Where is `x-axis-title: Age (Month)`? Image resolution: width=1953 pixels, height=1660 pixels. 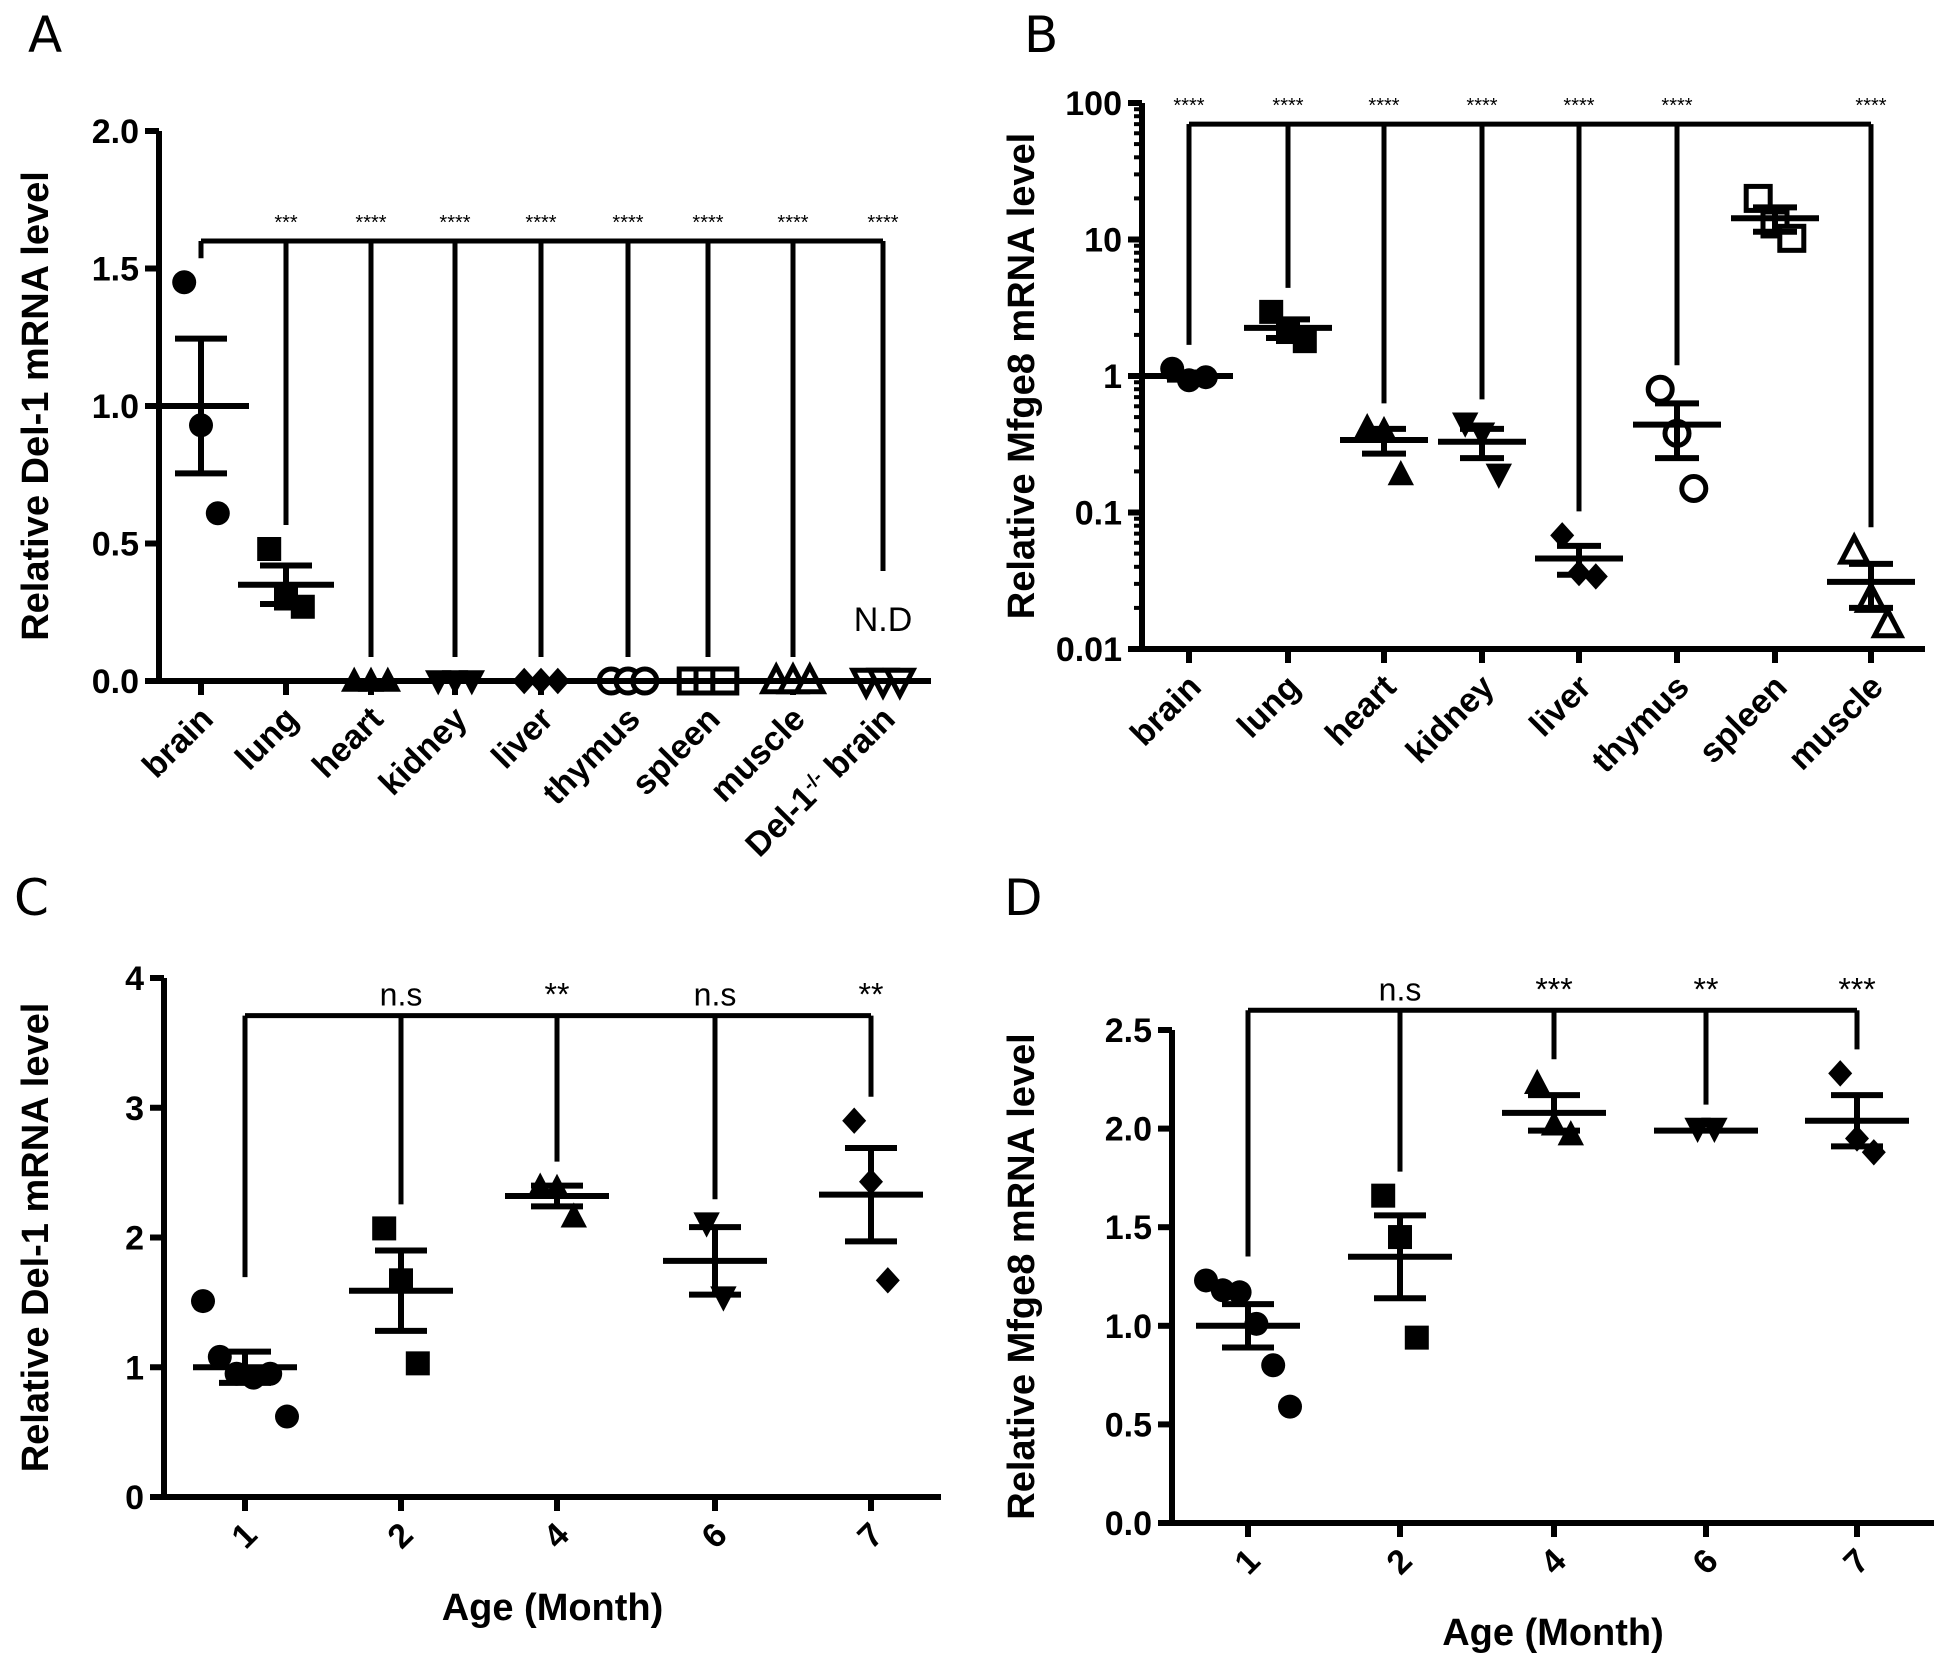 x-axis-title: Age (Month) is located at coordinates (553, 1608).